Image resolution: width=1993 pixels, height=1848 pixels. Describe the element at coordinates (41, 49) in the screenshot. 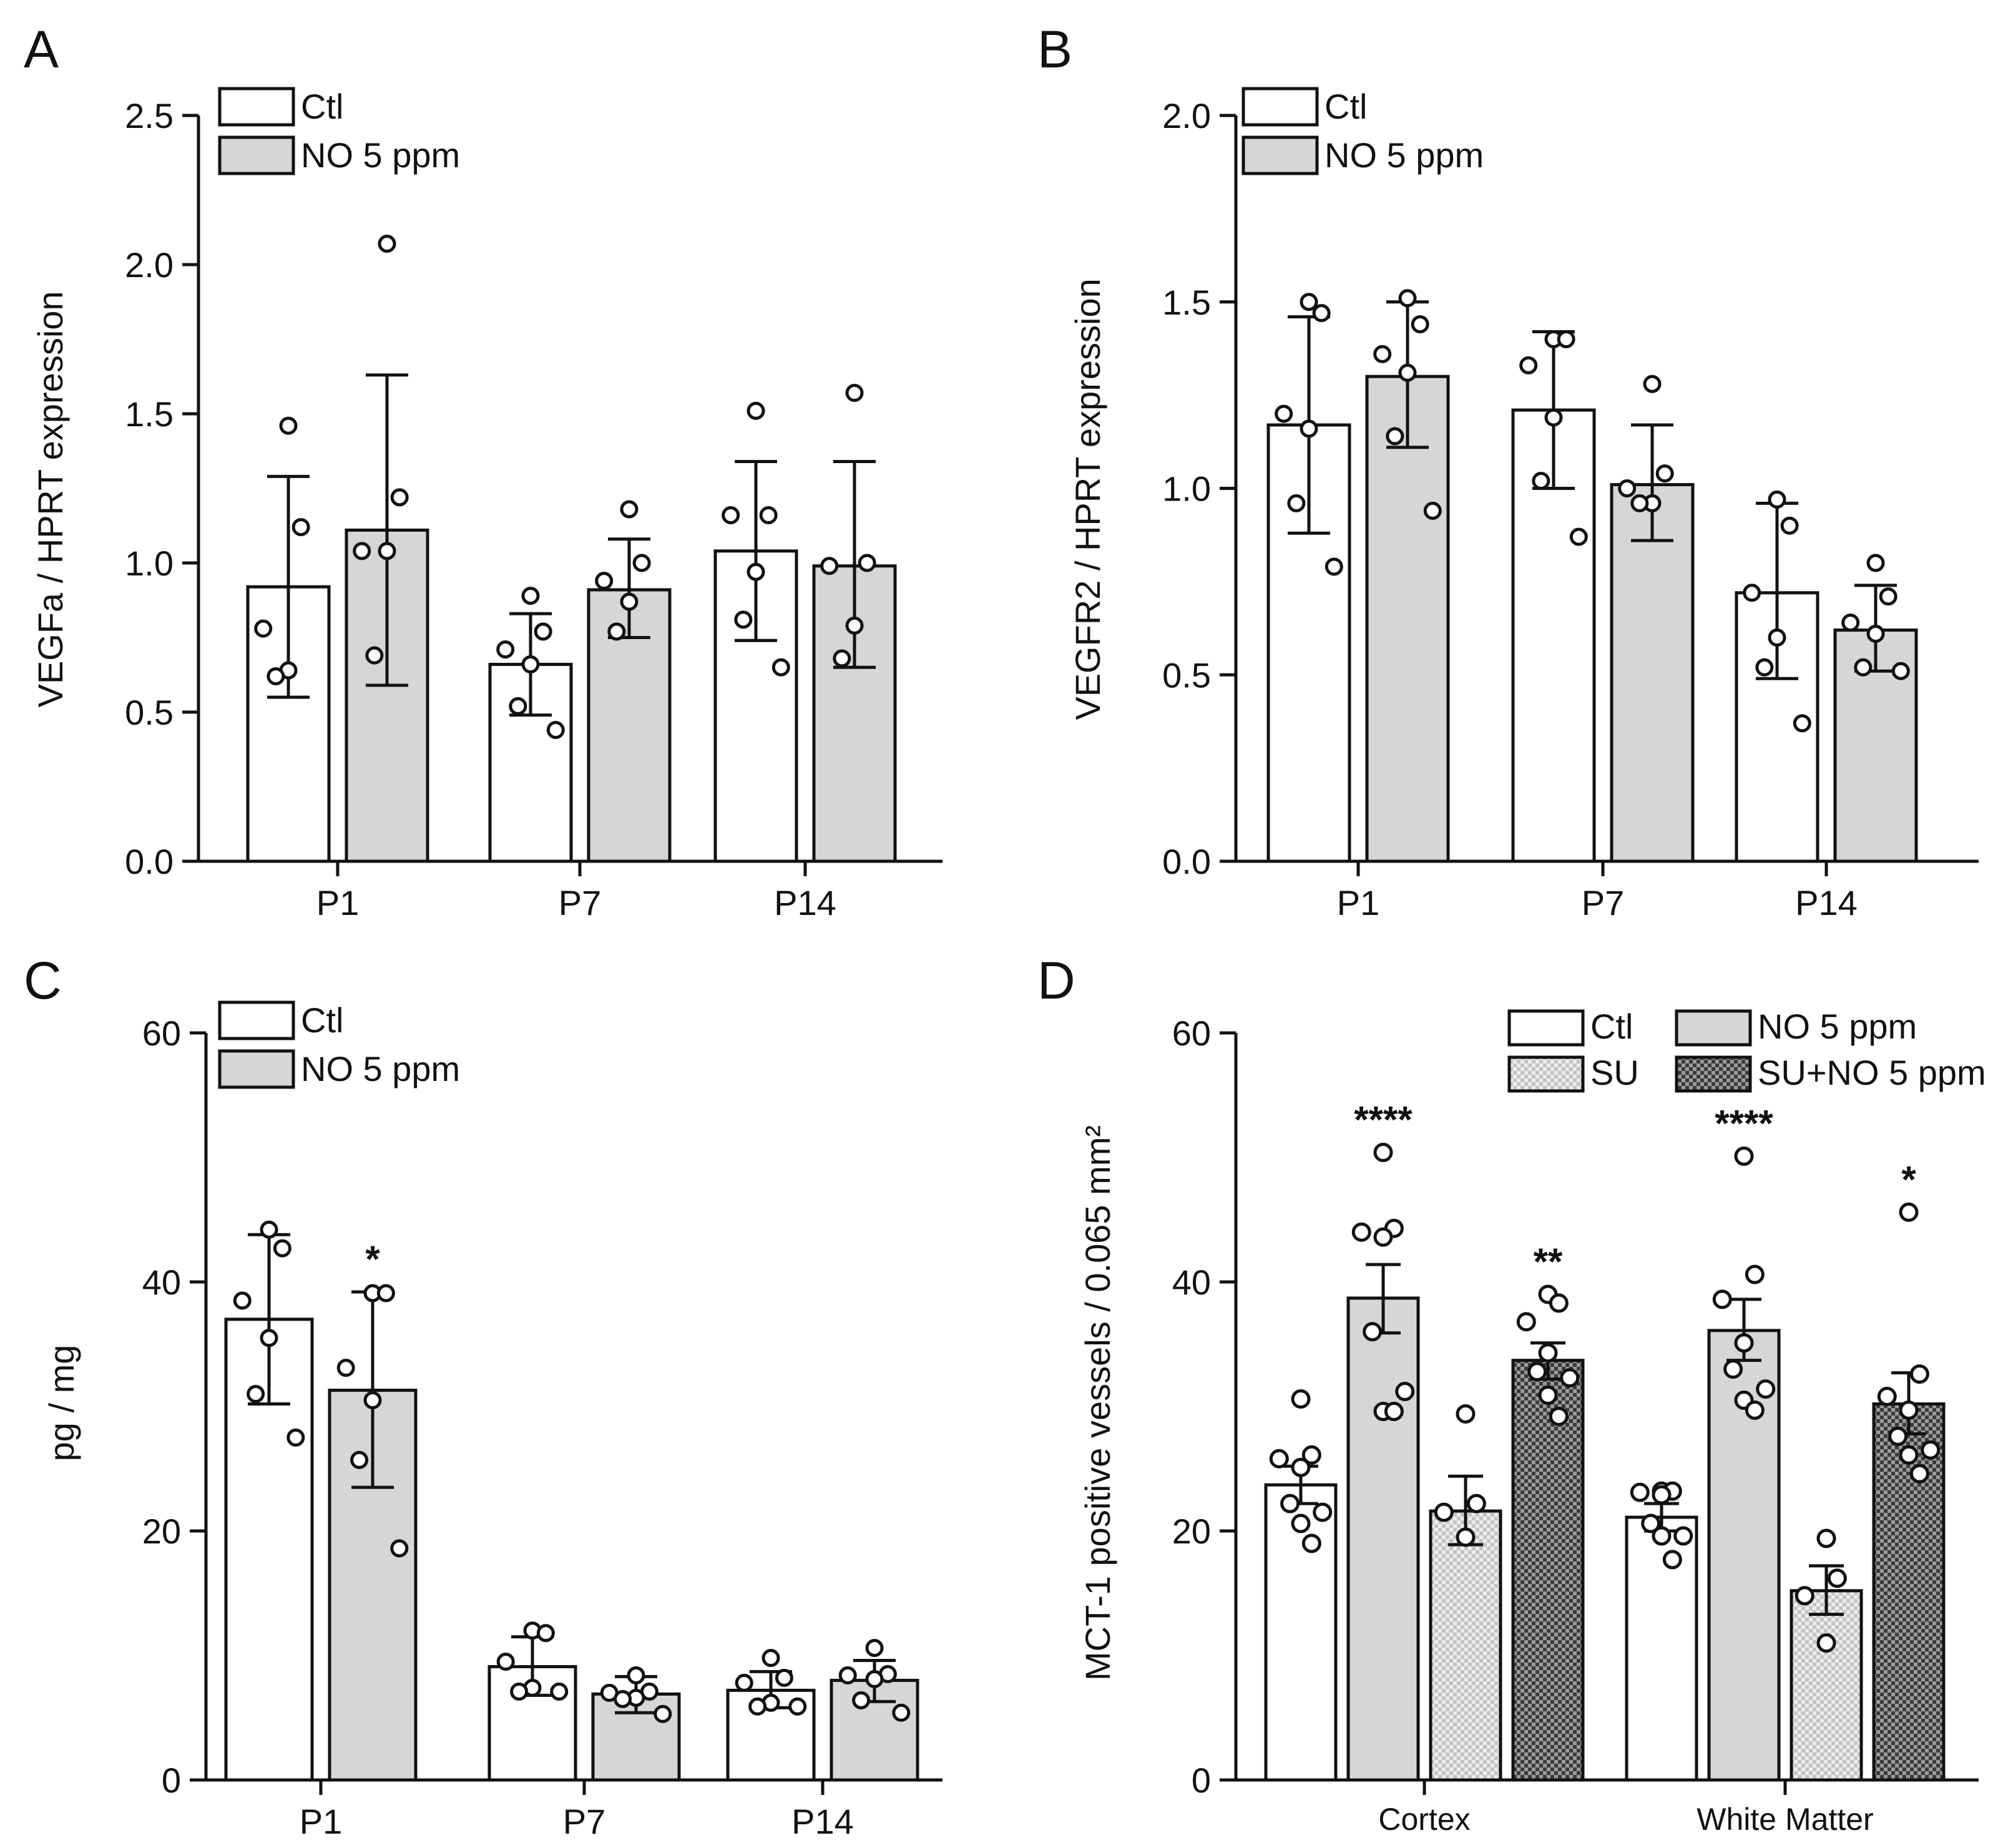

I see `panel-letter: A` at that location.